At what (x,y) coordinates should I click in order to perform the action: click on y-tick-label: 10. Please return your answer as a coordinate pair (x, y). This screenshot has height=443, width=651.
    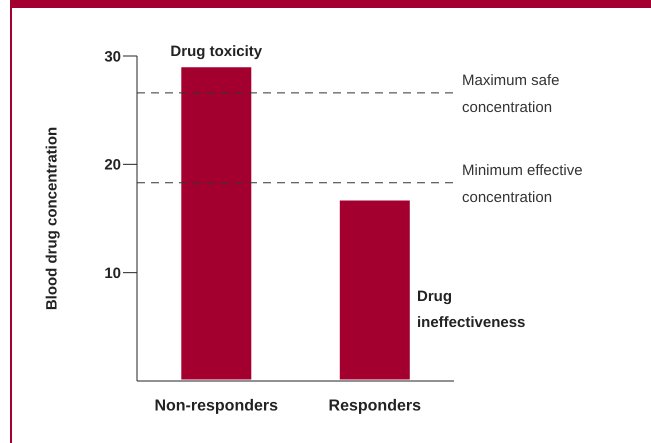
    Looking at the image, I should click on (112, 273).